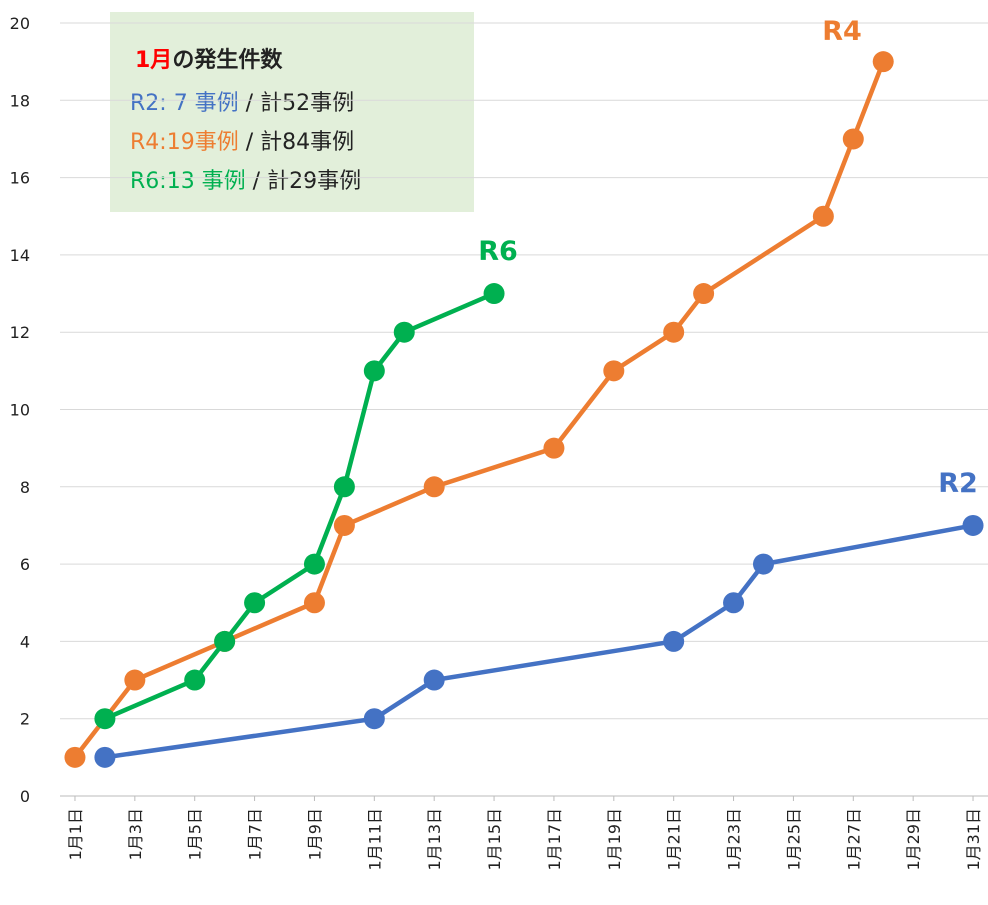  I want to click on y-tick-label: 18, so click(20, 100).